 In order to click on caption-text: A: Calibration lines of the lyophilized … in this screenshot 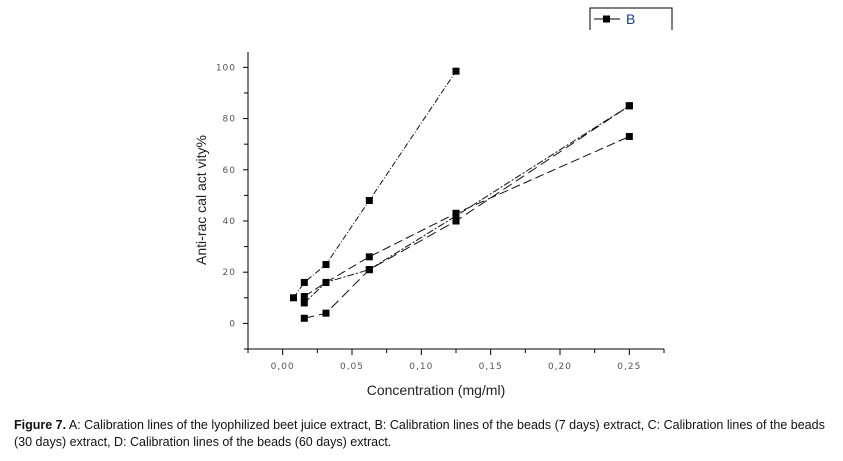, I will do `click(419, 433)`.